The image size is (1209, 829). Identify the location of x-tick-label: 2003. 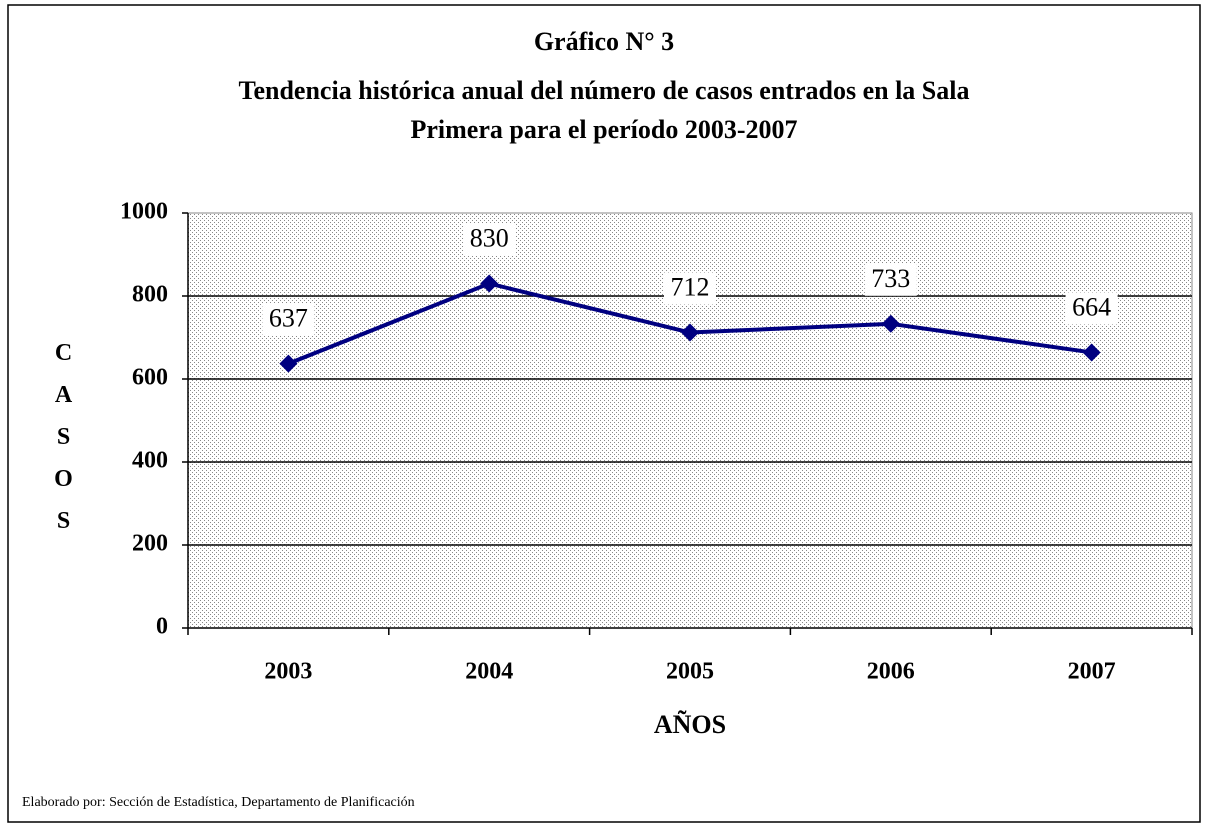
(288, 672).